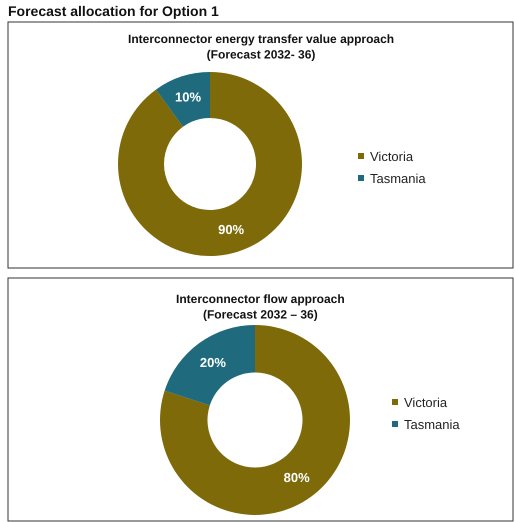  Describe the element at coordinates (213, 362) in the screenshot. I see `data-label: 20%` at that location.